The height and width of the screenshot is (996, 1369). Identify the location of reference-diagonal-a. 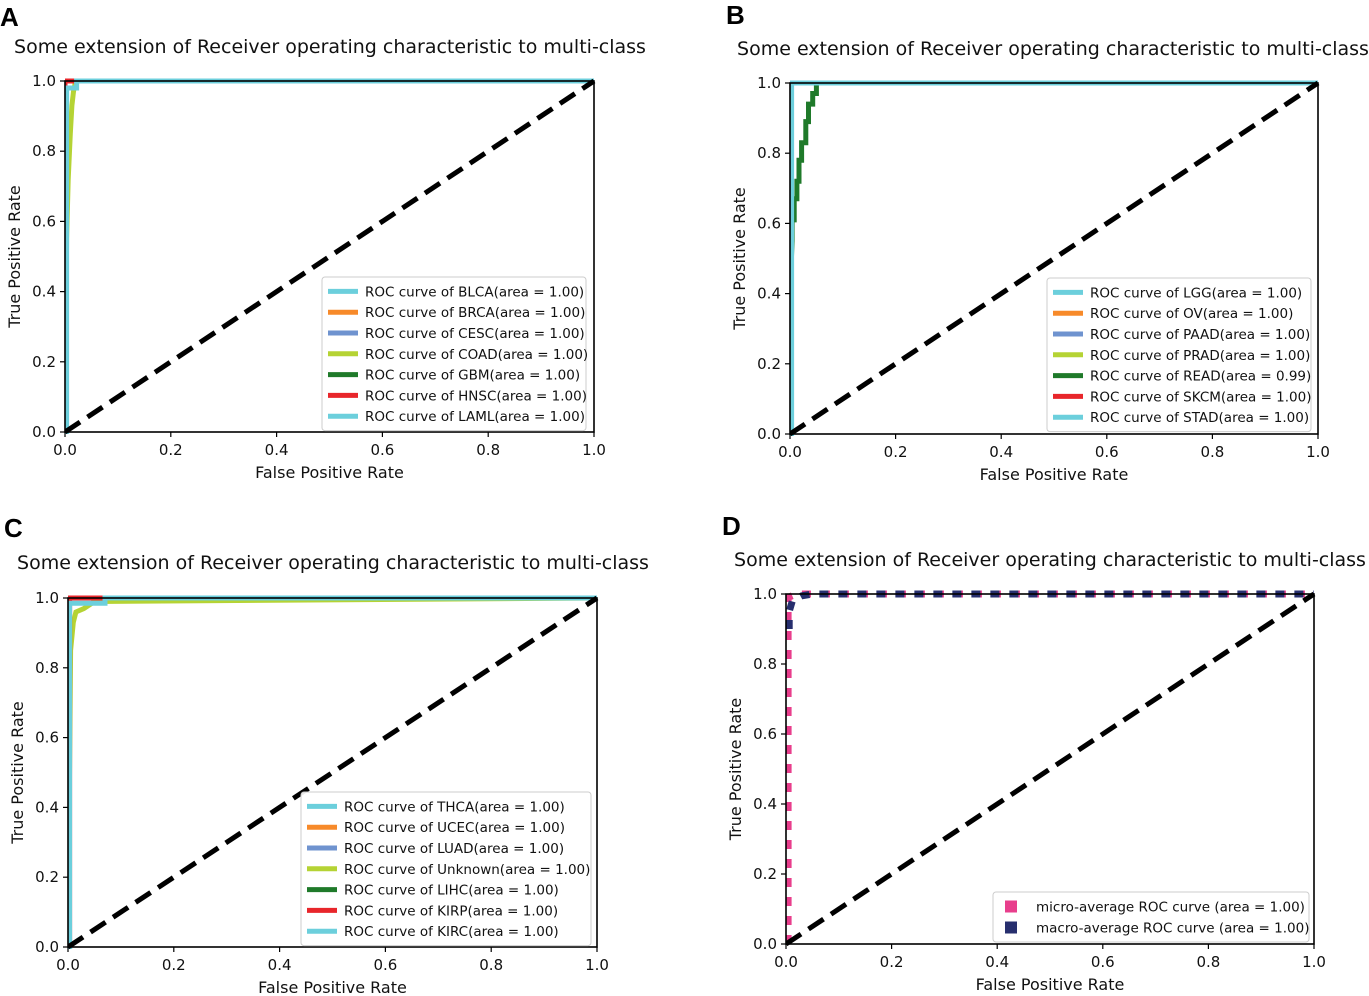
(330, 256).